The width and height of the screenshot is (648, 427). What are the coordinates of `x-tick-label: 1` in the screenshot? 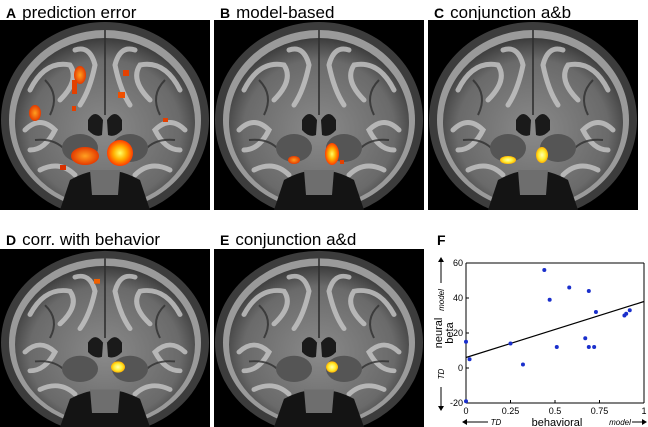 It's located at (643, 411).